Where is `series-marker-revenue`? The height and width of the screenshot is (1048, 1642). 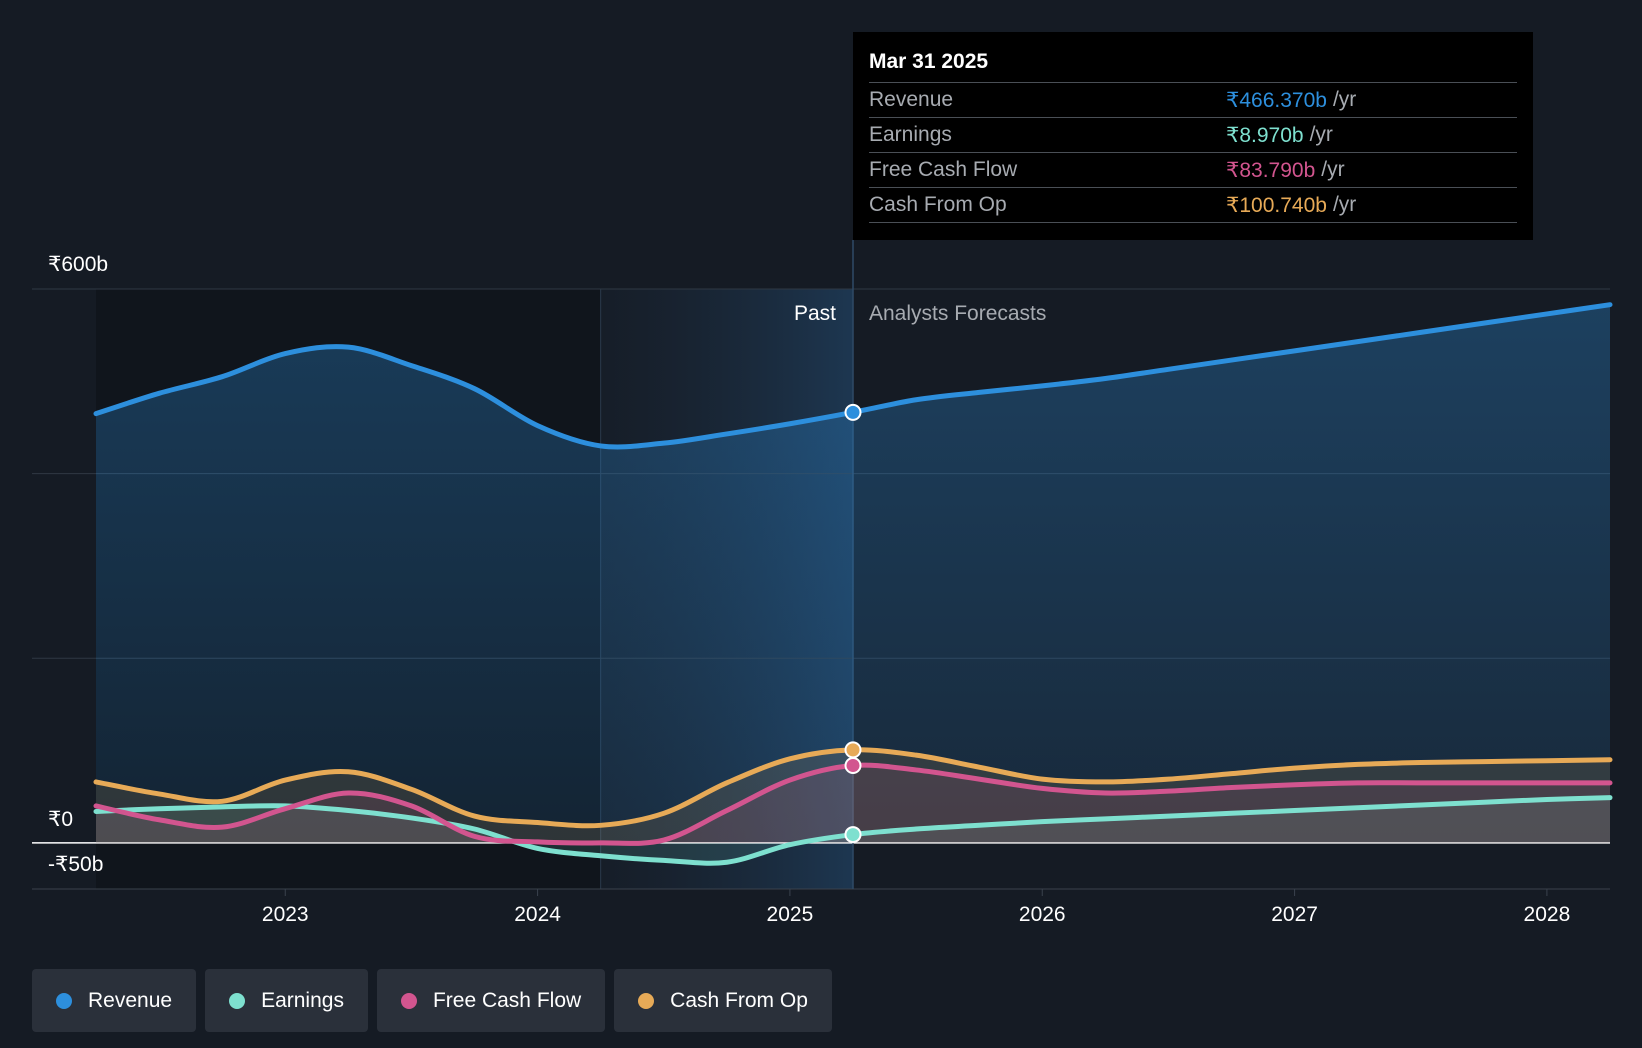
series-marker-revenue is located at coordinates (853, 412).